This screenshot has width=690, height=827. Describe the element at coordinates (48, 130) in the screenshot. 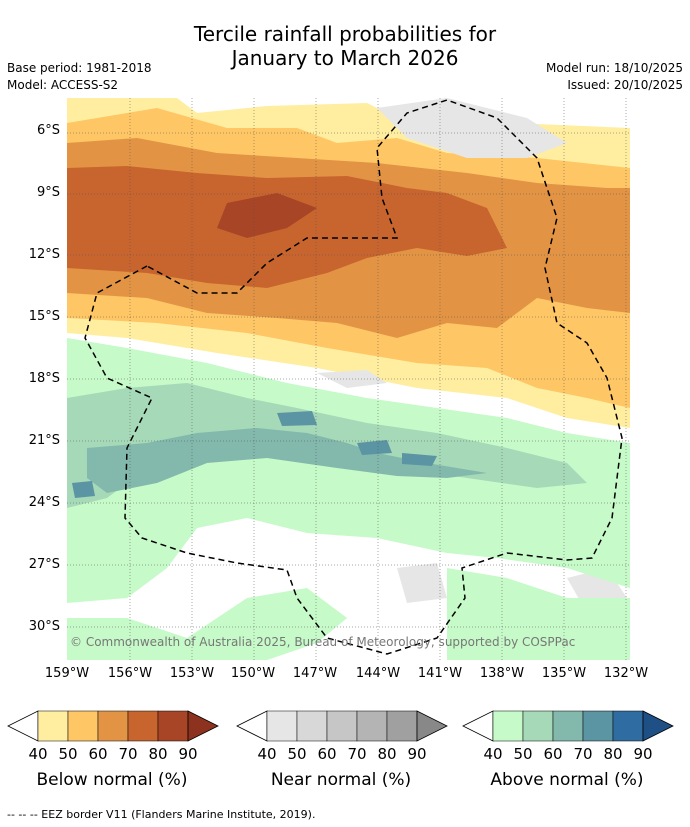

I see `lat-label: 6°S` at that location.